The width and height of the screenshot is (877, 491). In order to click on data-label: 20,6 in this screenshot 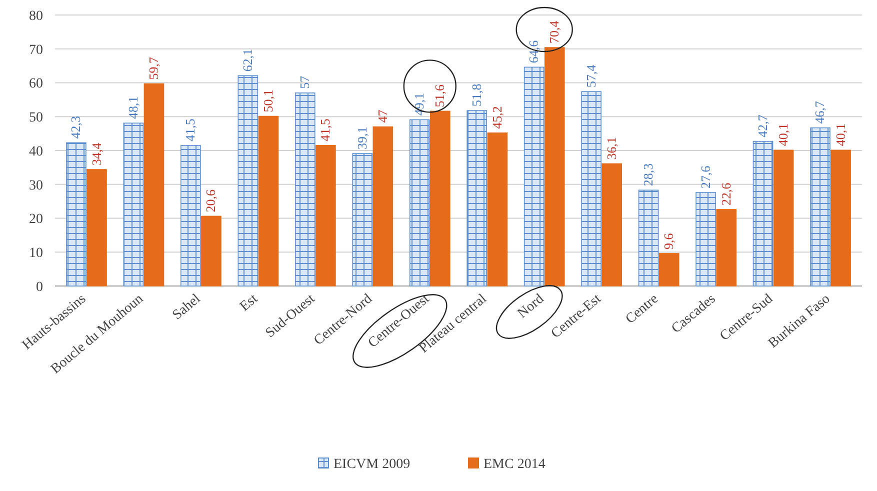, I will do `click(210, 200)`.